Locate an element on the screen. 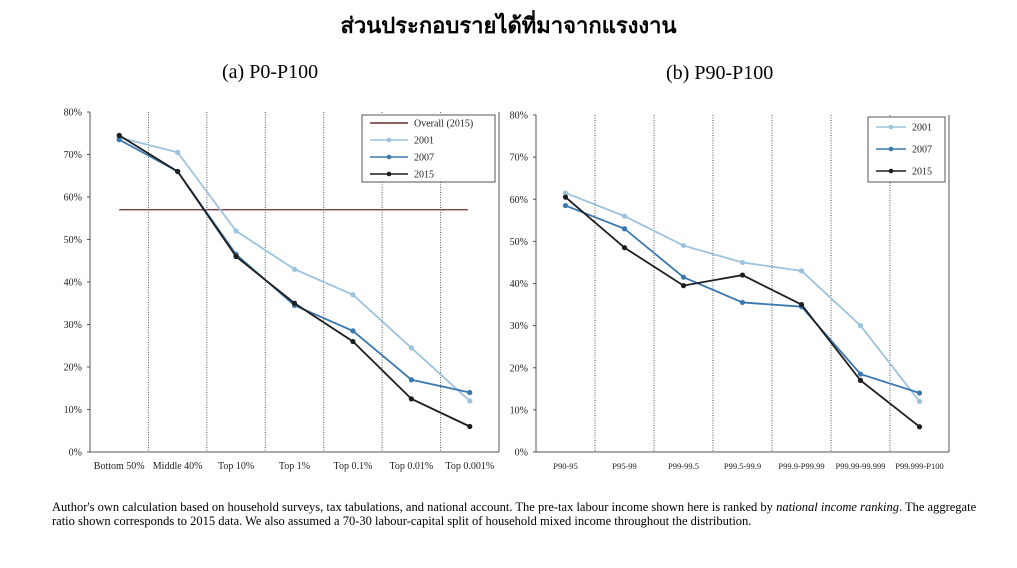  series-2015-line is located at coordinates (742, 312).